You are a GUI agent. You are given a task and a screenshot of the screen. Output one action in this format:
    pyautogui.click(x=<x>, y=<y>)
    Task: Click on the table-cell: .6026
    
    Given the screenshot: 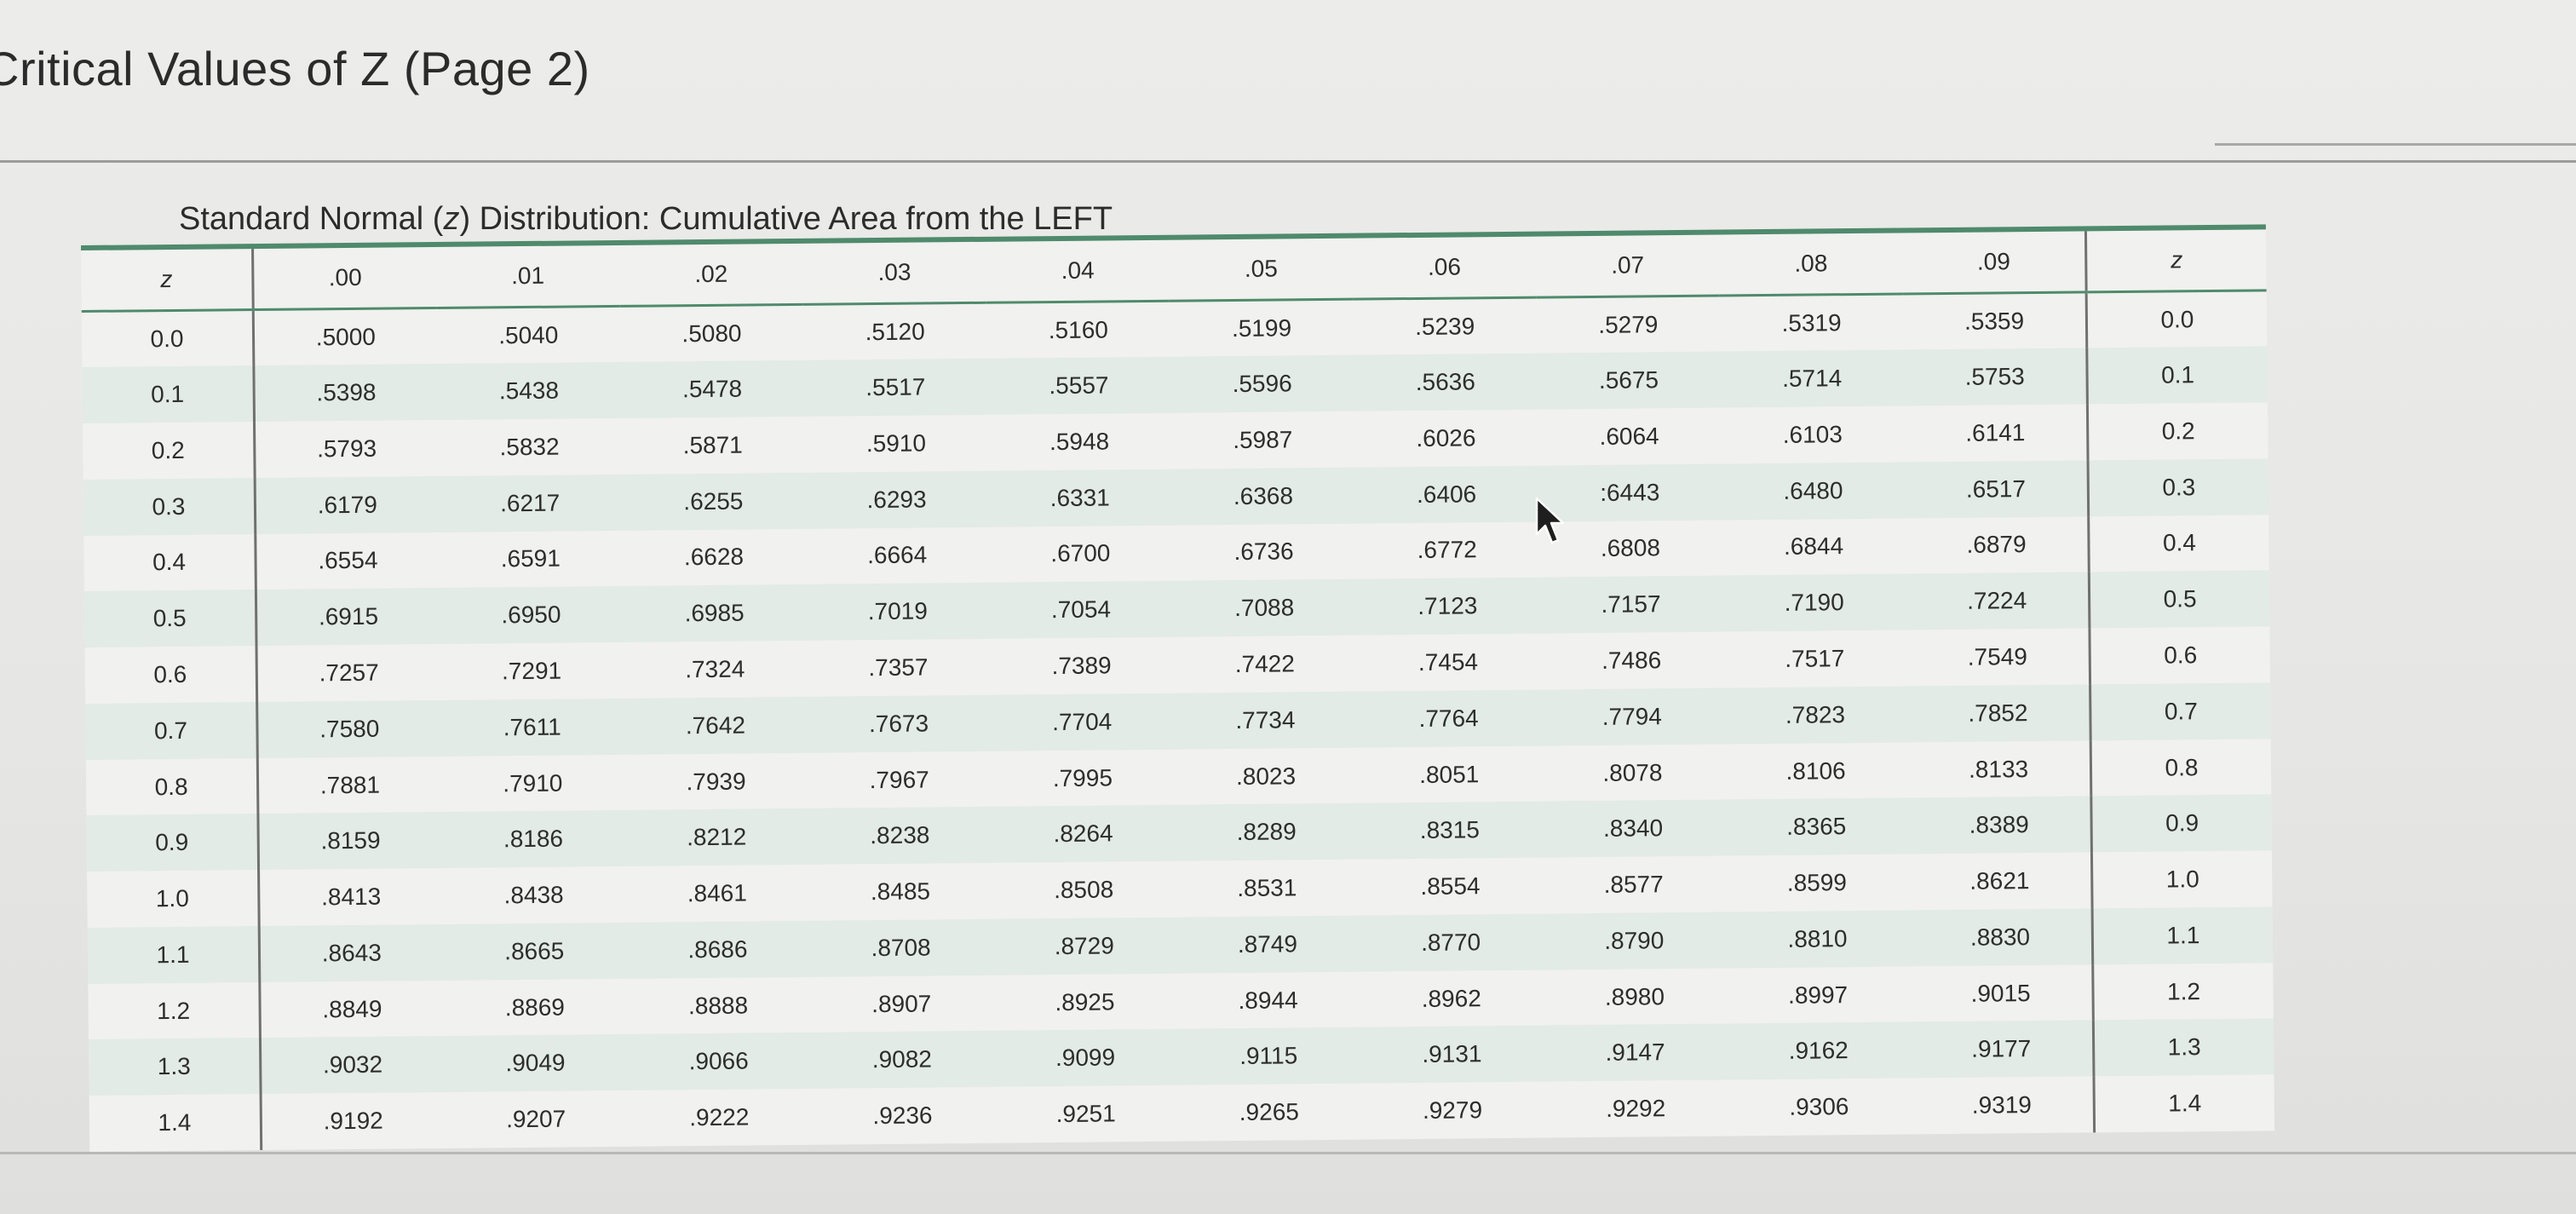 What is the action you would take?
    pyautogui.click(x=1446, y=438)
    